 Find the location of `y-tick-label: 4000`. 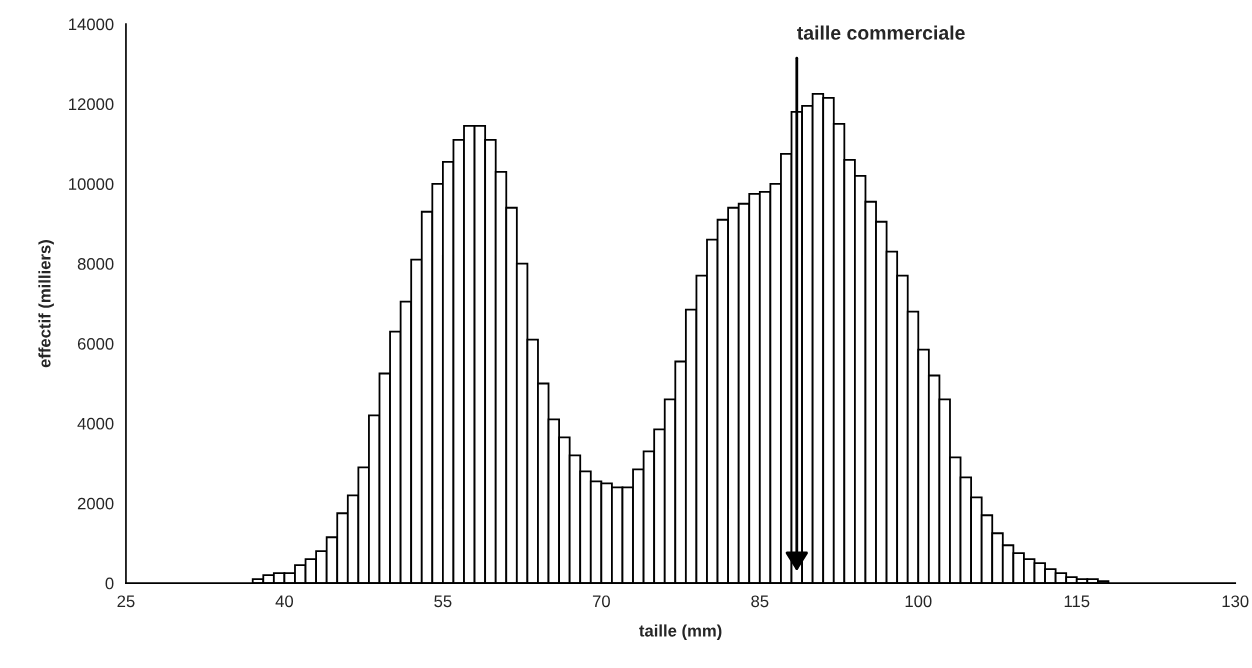

y-tick-label: 4000 is located at coordinates (95, 423).